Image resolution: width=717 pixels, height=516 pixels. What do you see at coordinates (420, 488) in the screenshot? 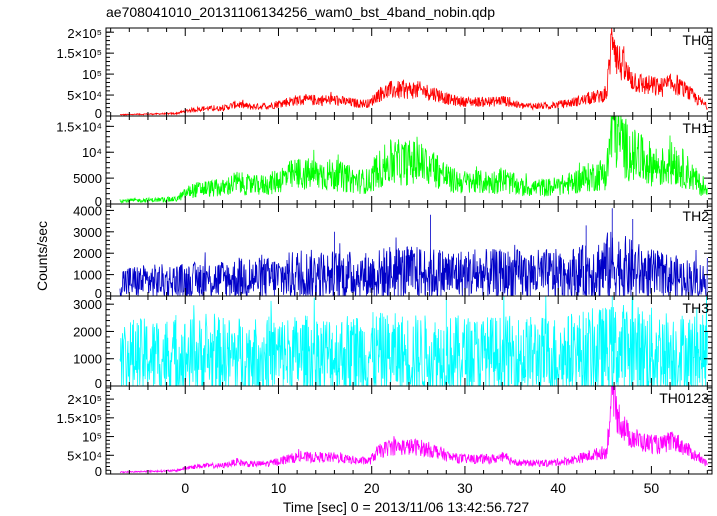
I see `x-tick-labels: 0 10 20 30 40 50` at bounding box center [420, 488].